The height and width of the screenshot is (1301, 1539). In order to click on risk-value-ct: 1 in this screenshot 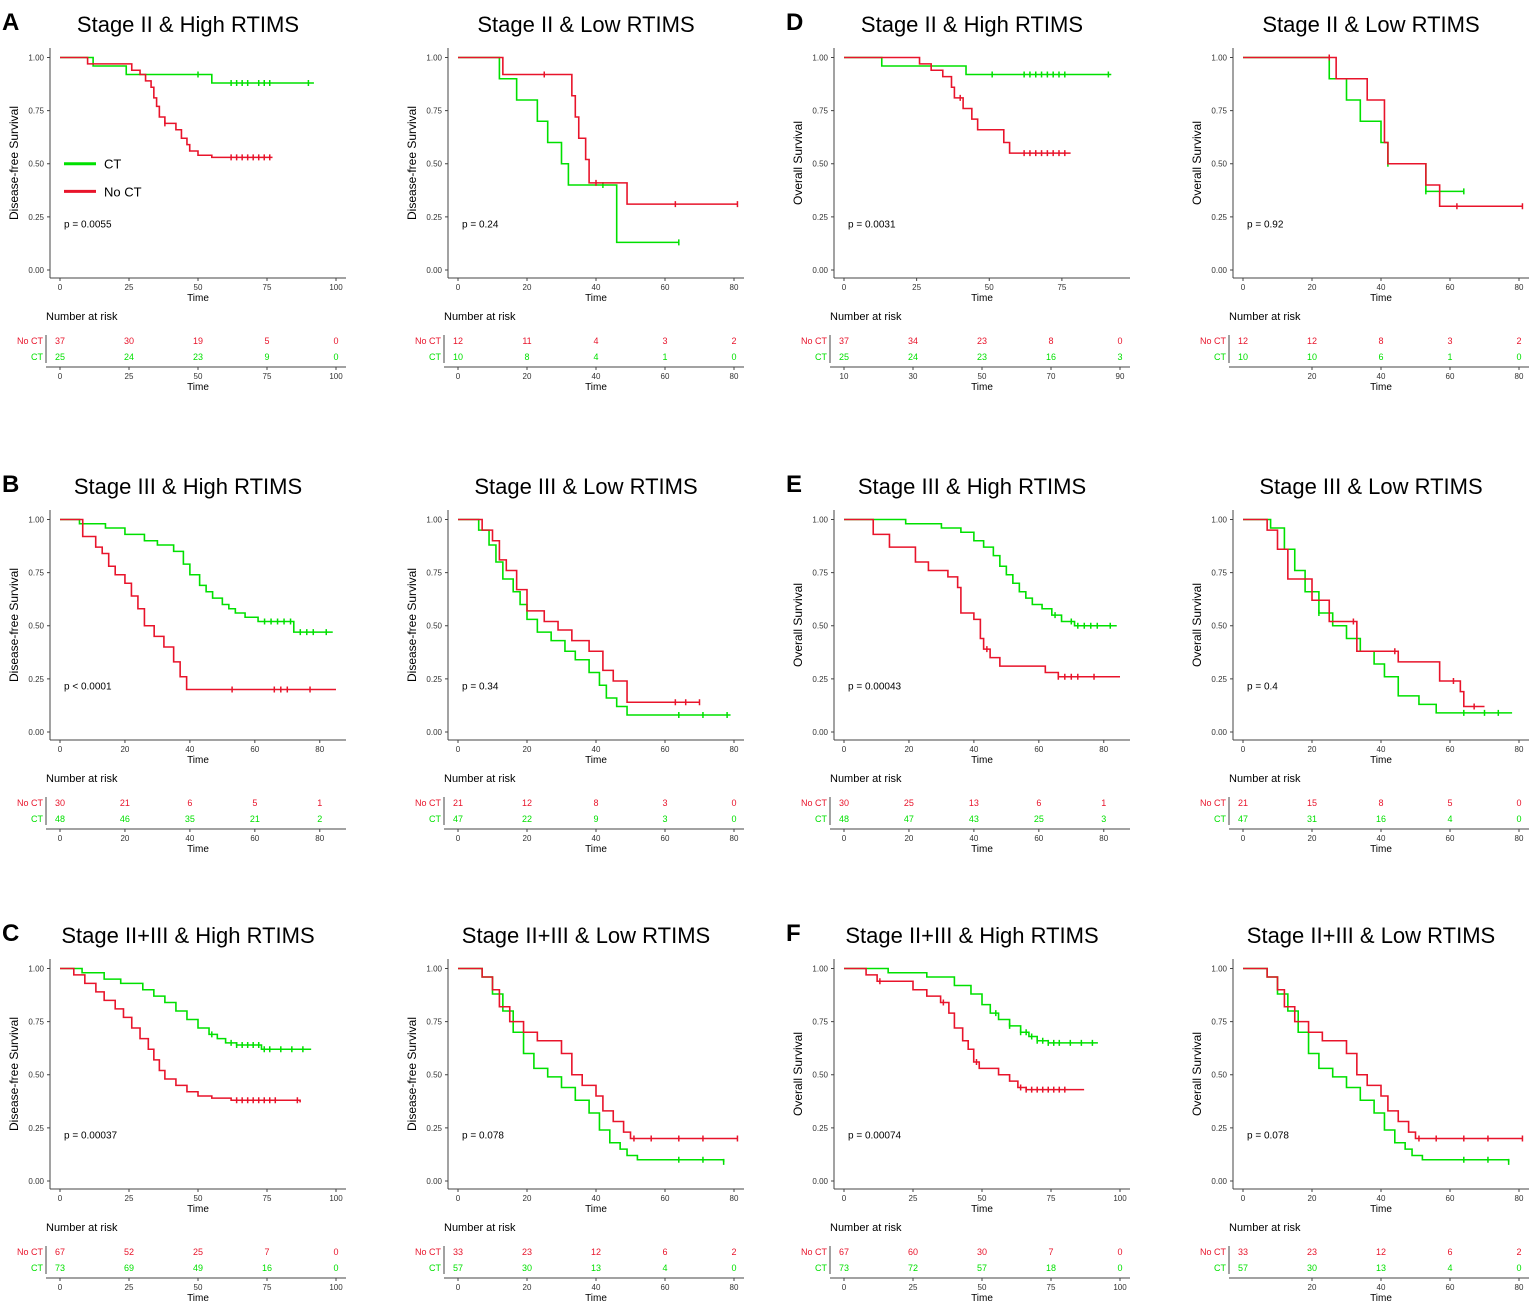, I will do `click(1449, 357)`.